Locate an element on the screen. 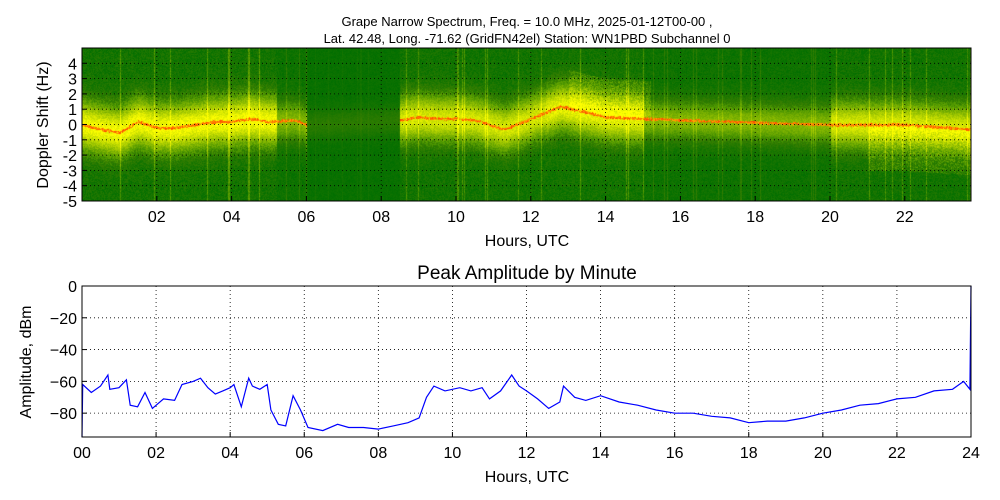 This screenshot has height=500, width=1000. spectrum-ytick-label: -5 is located at coordinates (70, 202).